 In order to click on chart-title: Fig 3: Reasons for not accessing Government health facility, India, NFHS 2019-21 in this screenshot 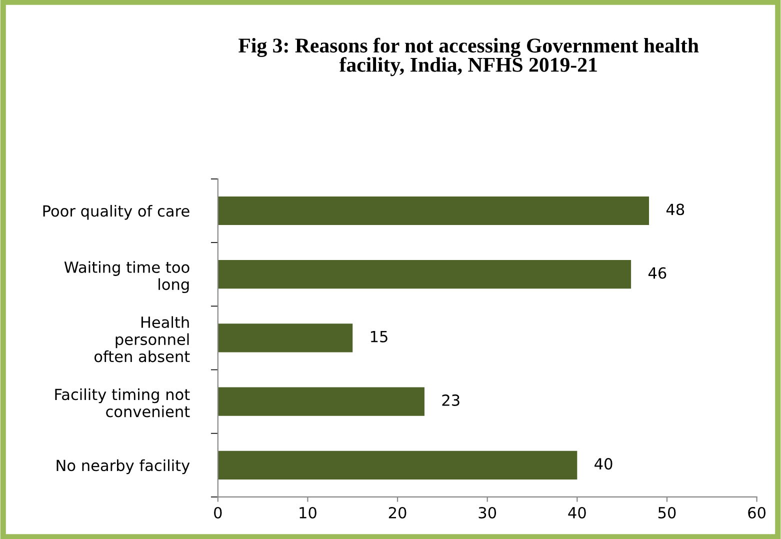, I will do `click(468, 57)`.